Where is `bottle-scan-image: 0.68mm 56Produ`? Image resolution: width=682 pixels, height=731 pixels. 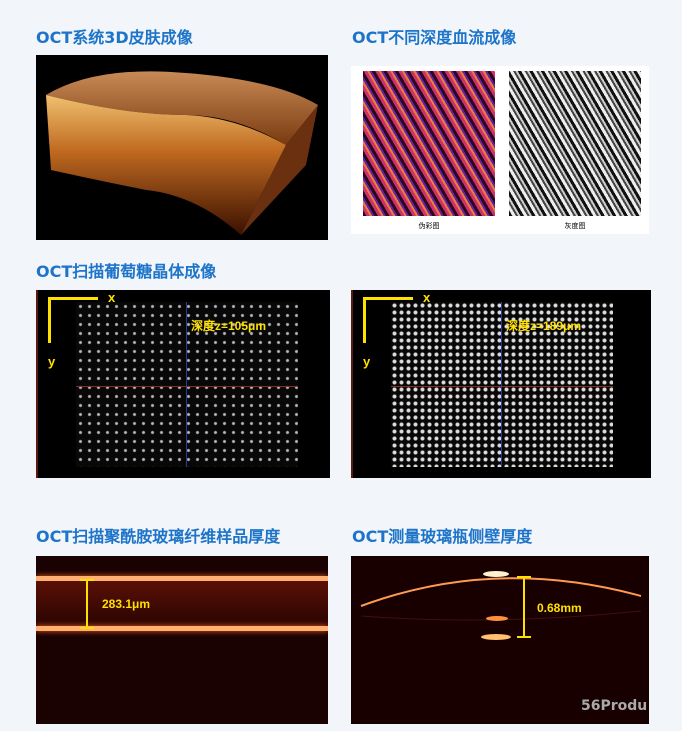
bottle-scan-image: 0.68mm 56Produ is located at coordinates (500, 640).